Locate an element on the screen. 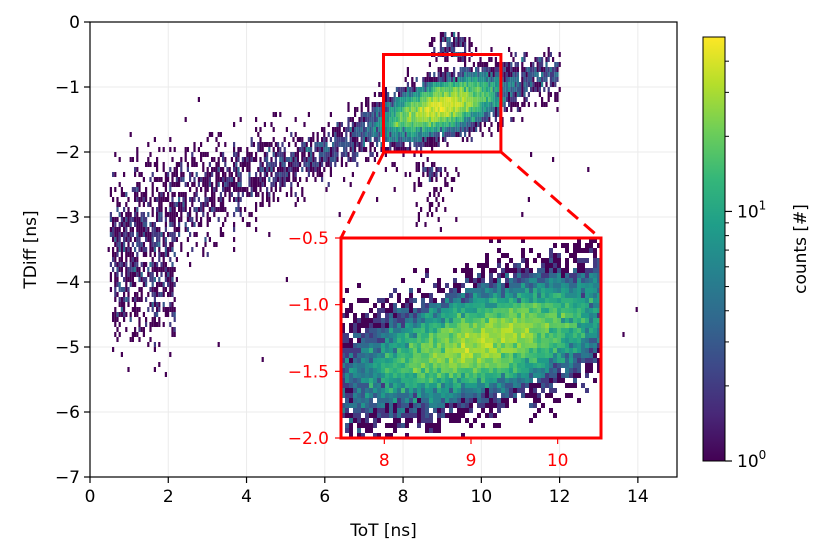  colorbar-tick-exponent: 0 is located at coordinates (763, 455).